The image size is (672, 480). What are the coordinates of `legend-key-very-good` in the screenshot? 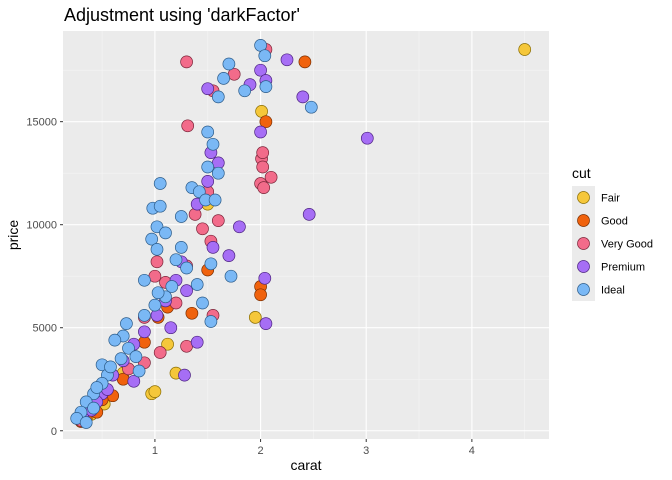 It's located at (583, 243).